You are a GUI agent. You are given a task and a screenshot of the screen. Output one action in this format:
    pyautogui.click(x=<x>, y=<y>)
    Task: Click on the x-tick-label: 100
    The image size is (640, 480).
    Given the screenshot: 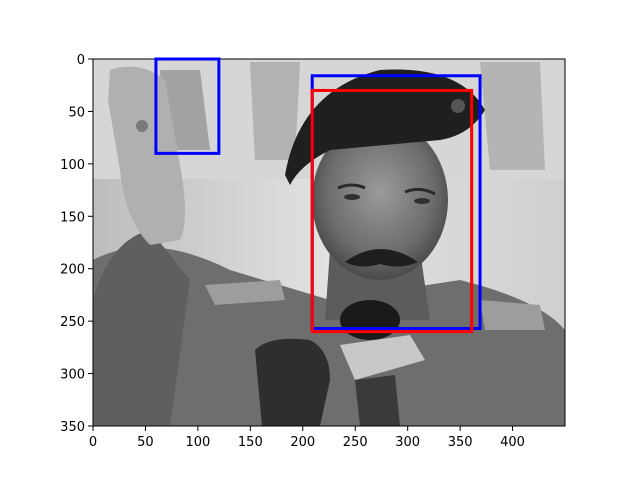 What is the action you would take?
    pyautogui.click(x=197, y=442)
    